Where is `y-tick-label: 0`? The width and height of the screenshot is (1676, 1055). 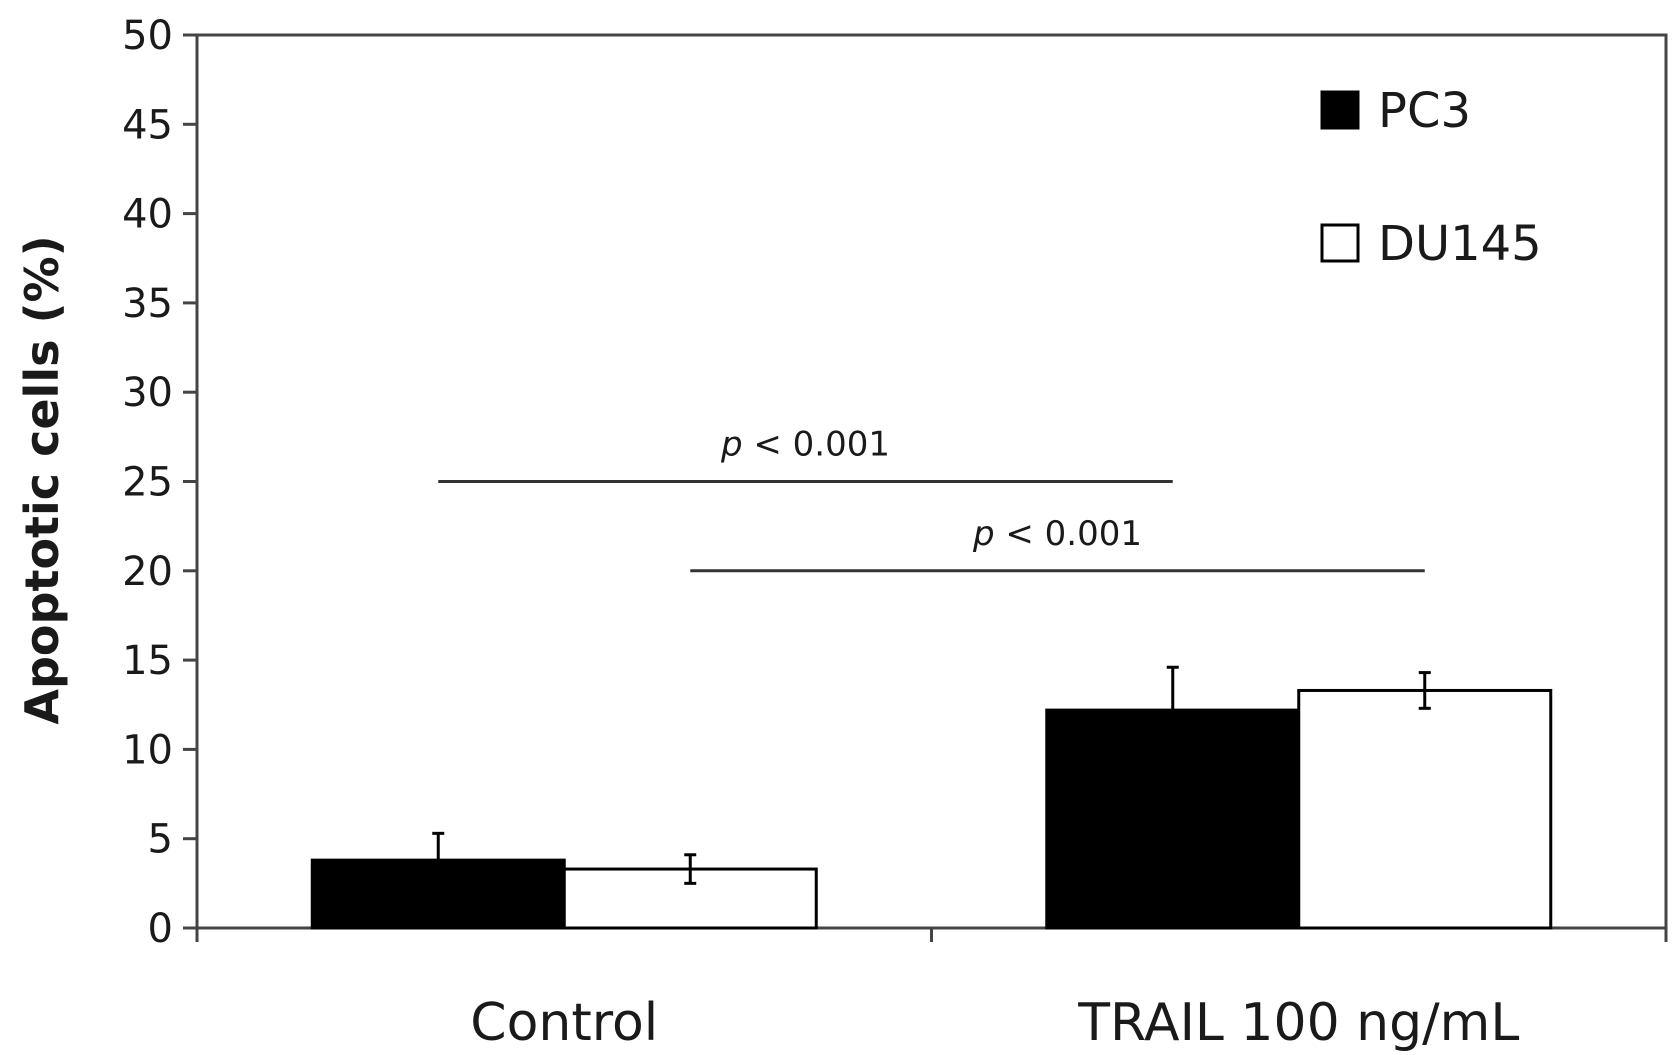
y-tick-label: 0 is located at coordinates (160, 929).